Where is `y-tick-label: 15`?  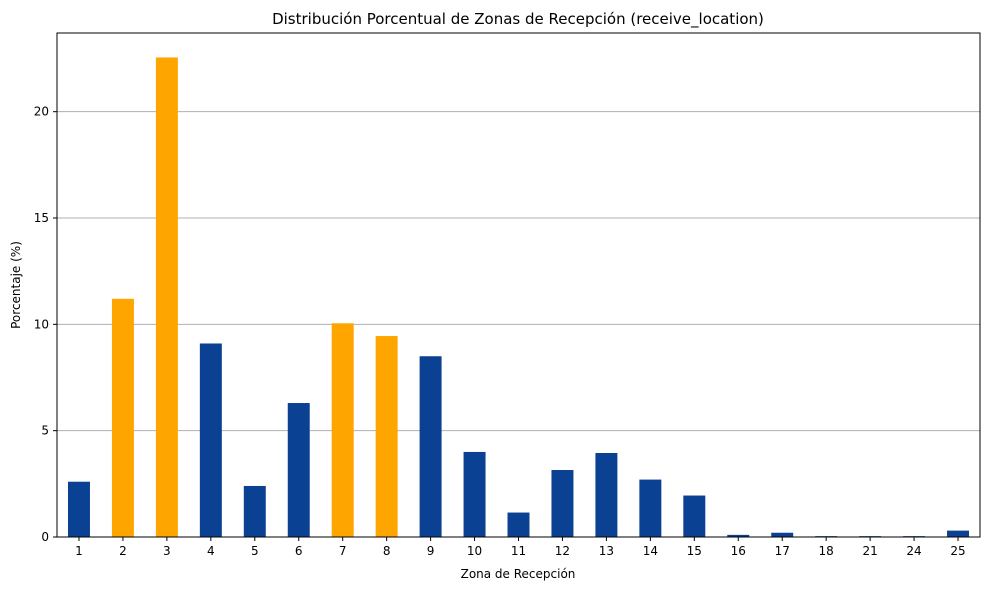
y-tick-label: 15 is located at coordinates (41, 218).